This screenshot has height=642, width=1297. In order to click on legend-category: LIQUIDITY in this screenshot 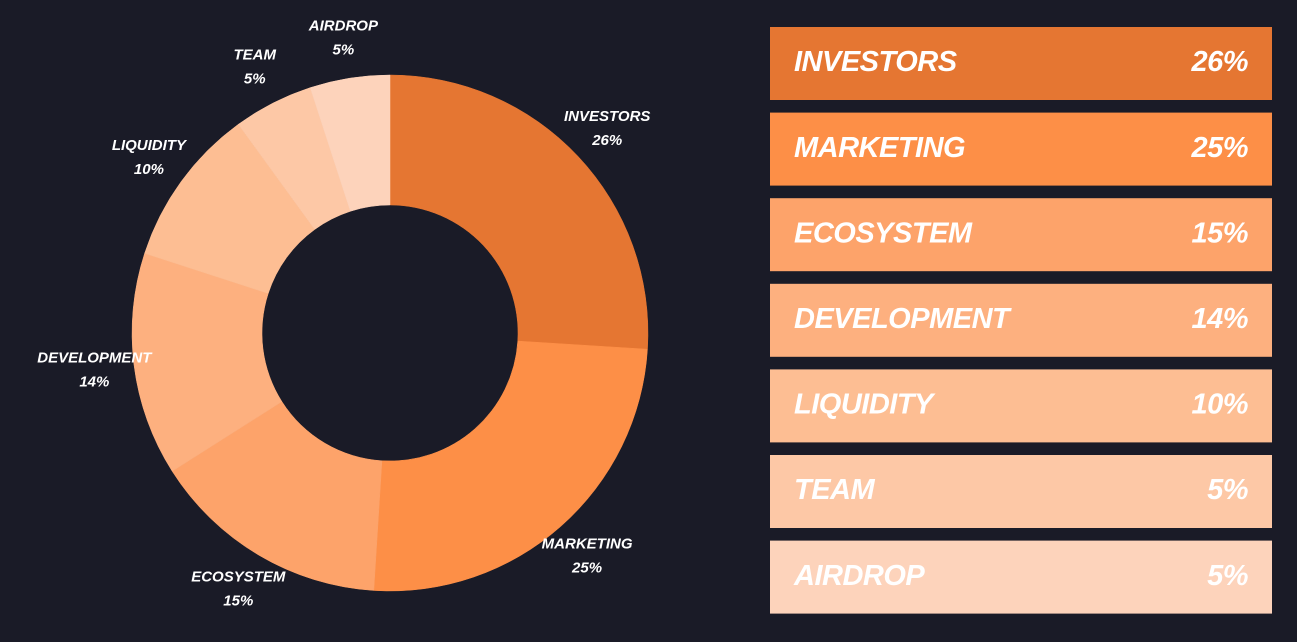, I will do `click(865, 405)`.